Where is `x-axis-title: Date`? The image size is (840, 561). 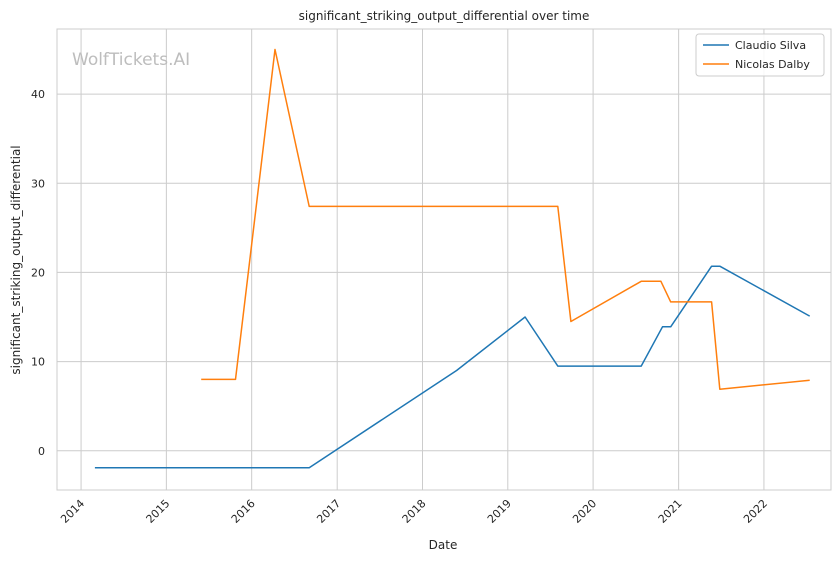
x-axis-title: Date is located at coordinates (443, 545).